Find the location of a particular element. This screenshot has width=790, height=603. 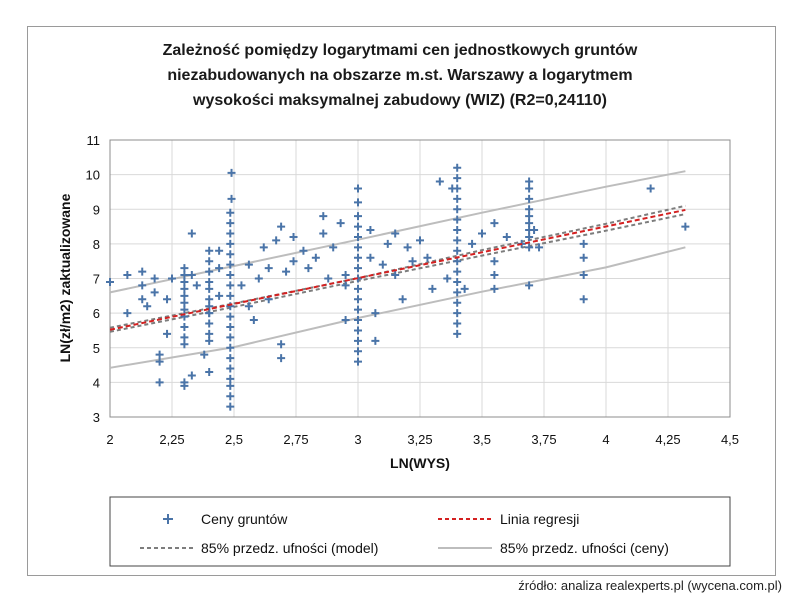

y-tick-label: 11 is located at coordinates (94, 140).